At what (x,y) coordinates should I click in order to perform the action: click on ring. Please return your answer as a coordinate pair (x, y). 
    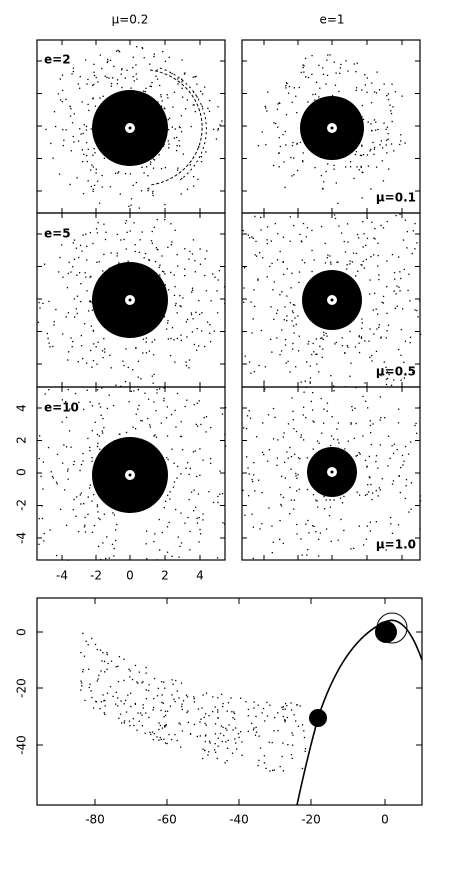
    Looking at the image, I should click on (392, 628).